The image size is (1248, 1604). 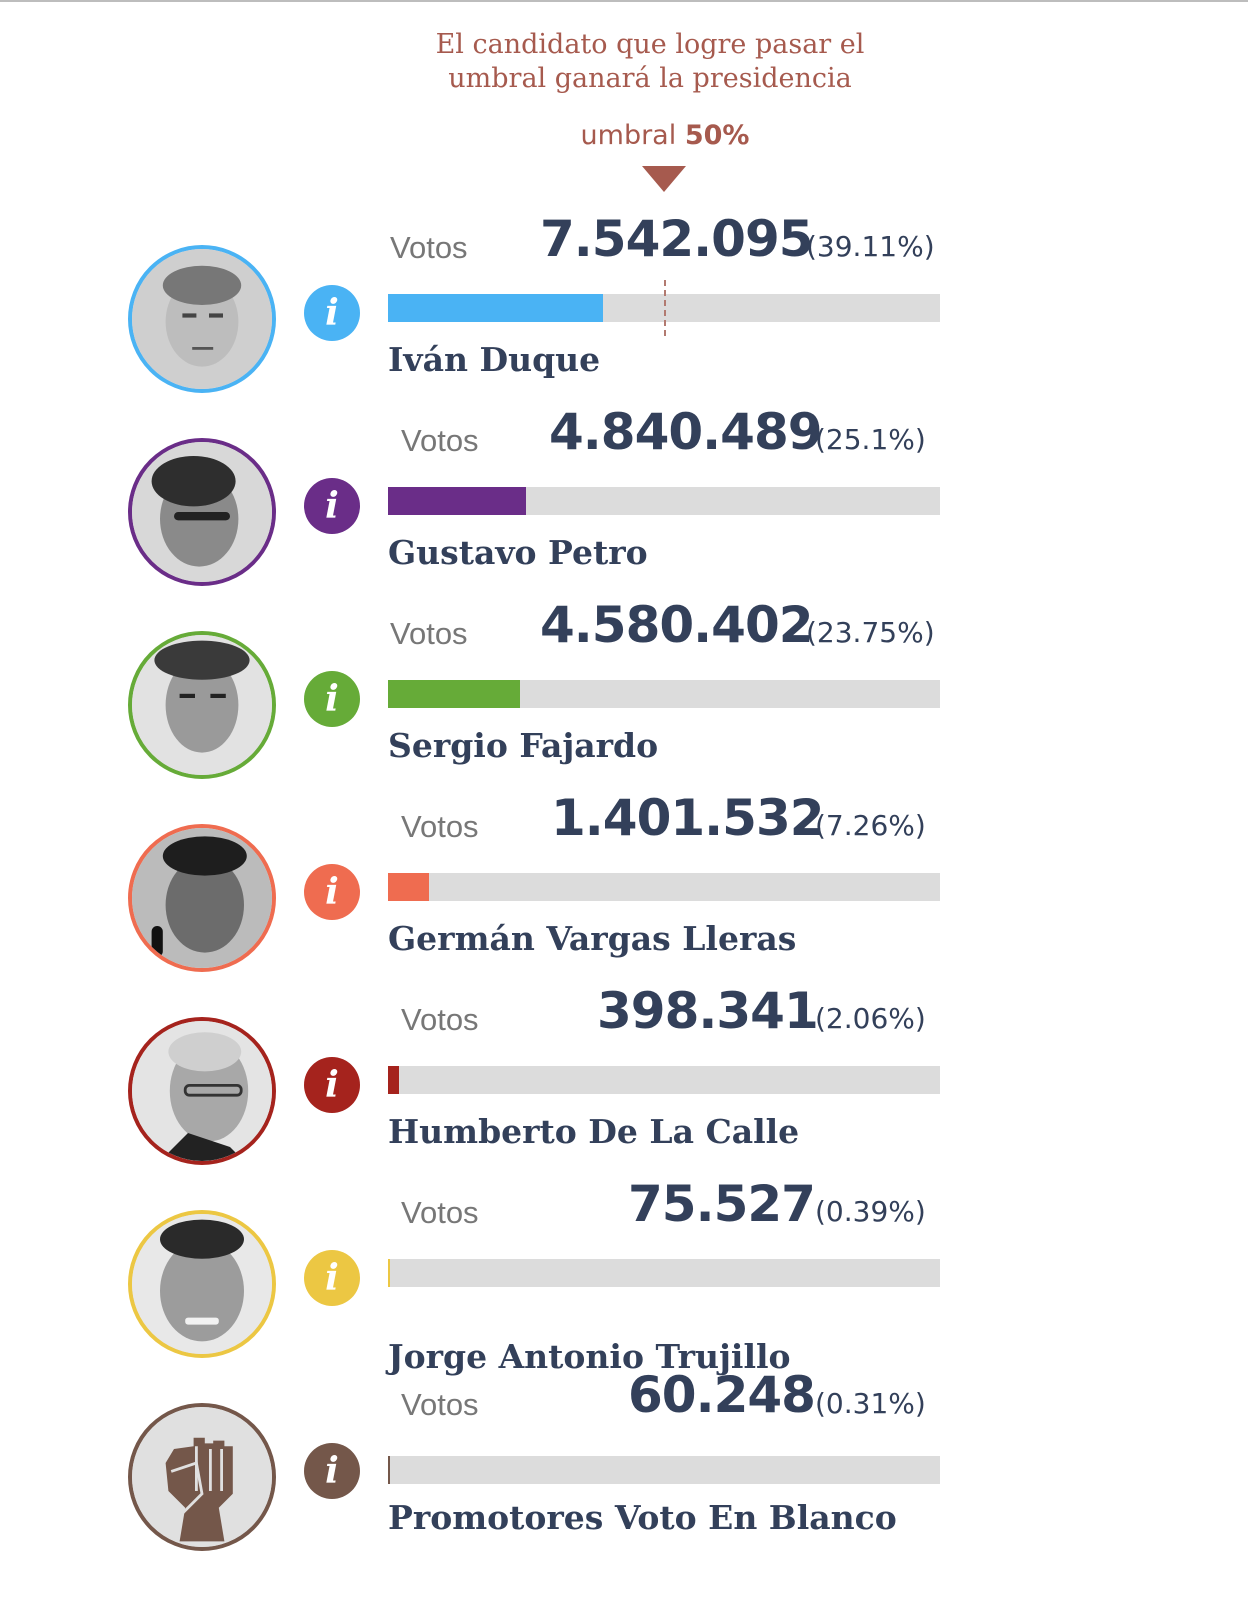 I want to click on vote-percentage: (2.06%), so click(x=870, y=1018).